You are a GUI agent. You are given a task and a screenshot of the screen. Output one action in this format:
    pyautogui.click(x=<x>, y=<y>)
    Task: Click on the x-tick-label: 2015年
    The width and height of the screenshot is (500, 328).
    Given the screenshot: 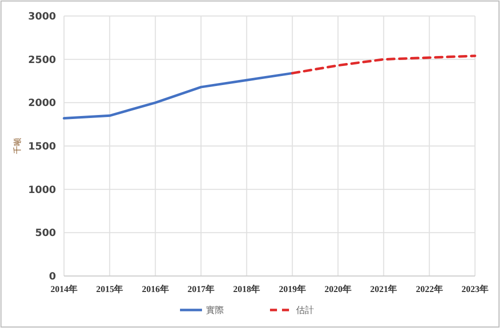 What is the action you would take?
    pyautogui.click(x=110, y=289)
    